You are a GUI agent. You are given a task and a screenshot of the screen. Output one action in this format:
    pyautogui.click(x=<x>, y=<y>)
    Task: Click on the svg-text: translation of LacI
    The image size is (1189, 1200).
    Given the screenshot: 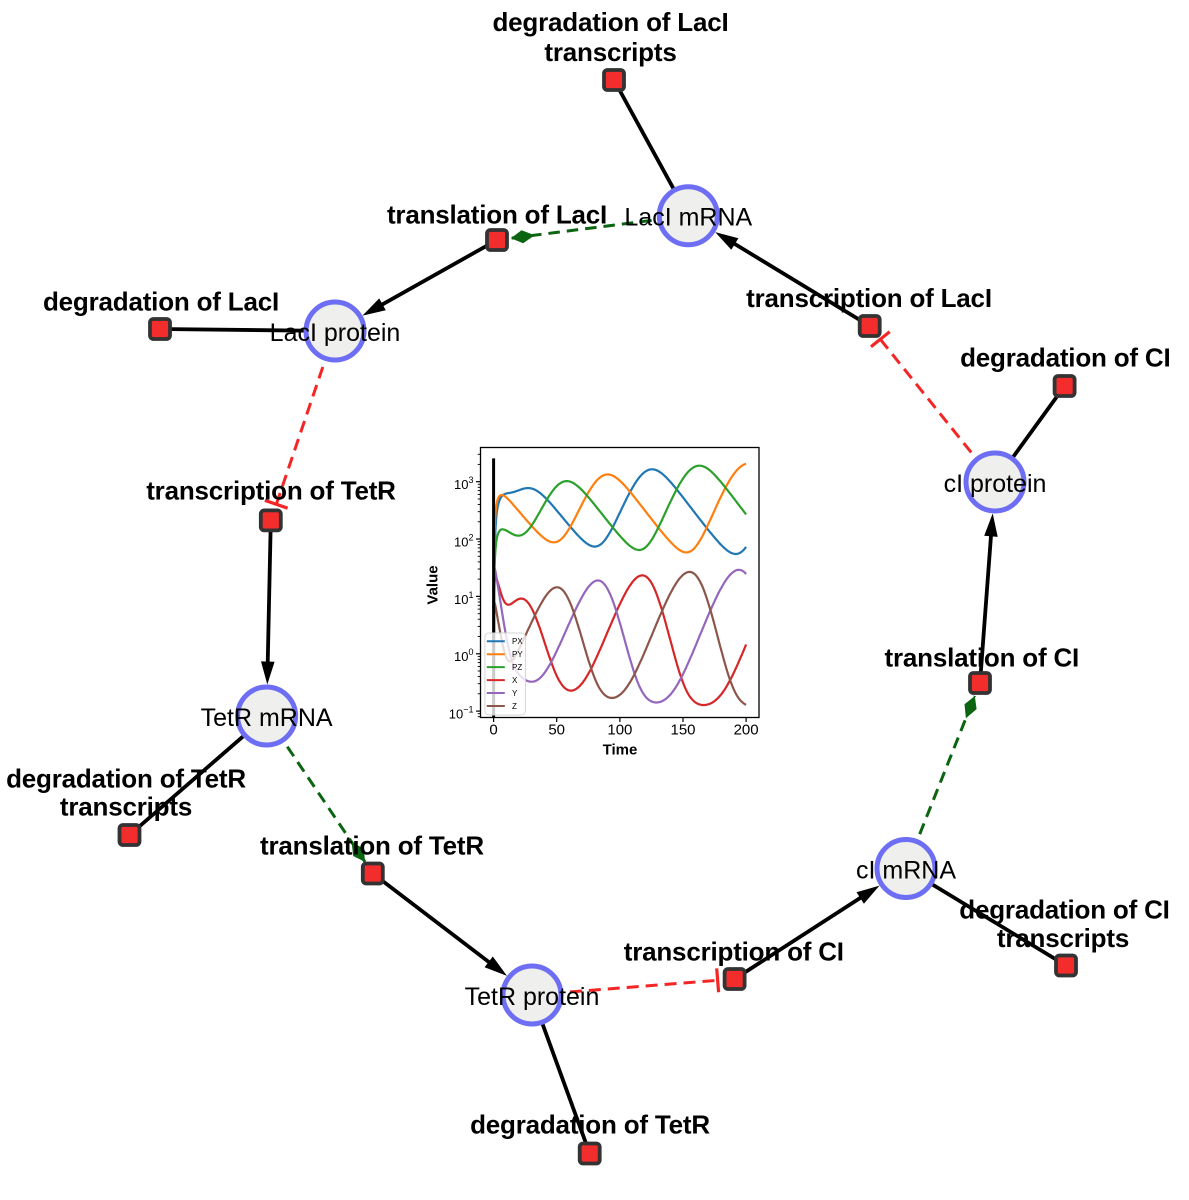 What is the action you would take?
    pyautogui.click(x=497, y=215)
    